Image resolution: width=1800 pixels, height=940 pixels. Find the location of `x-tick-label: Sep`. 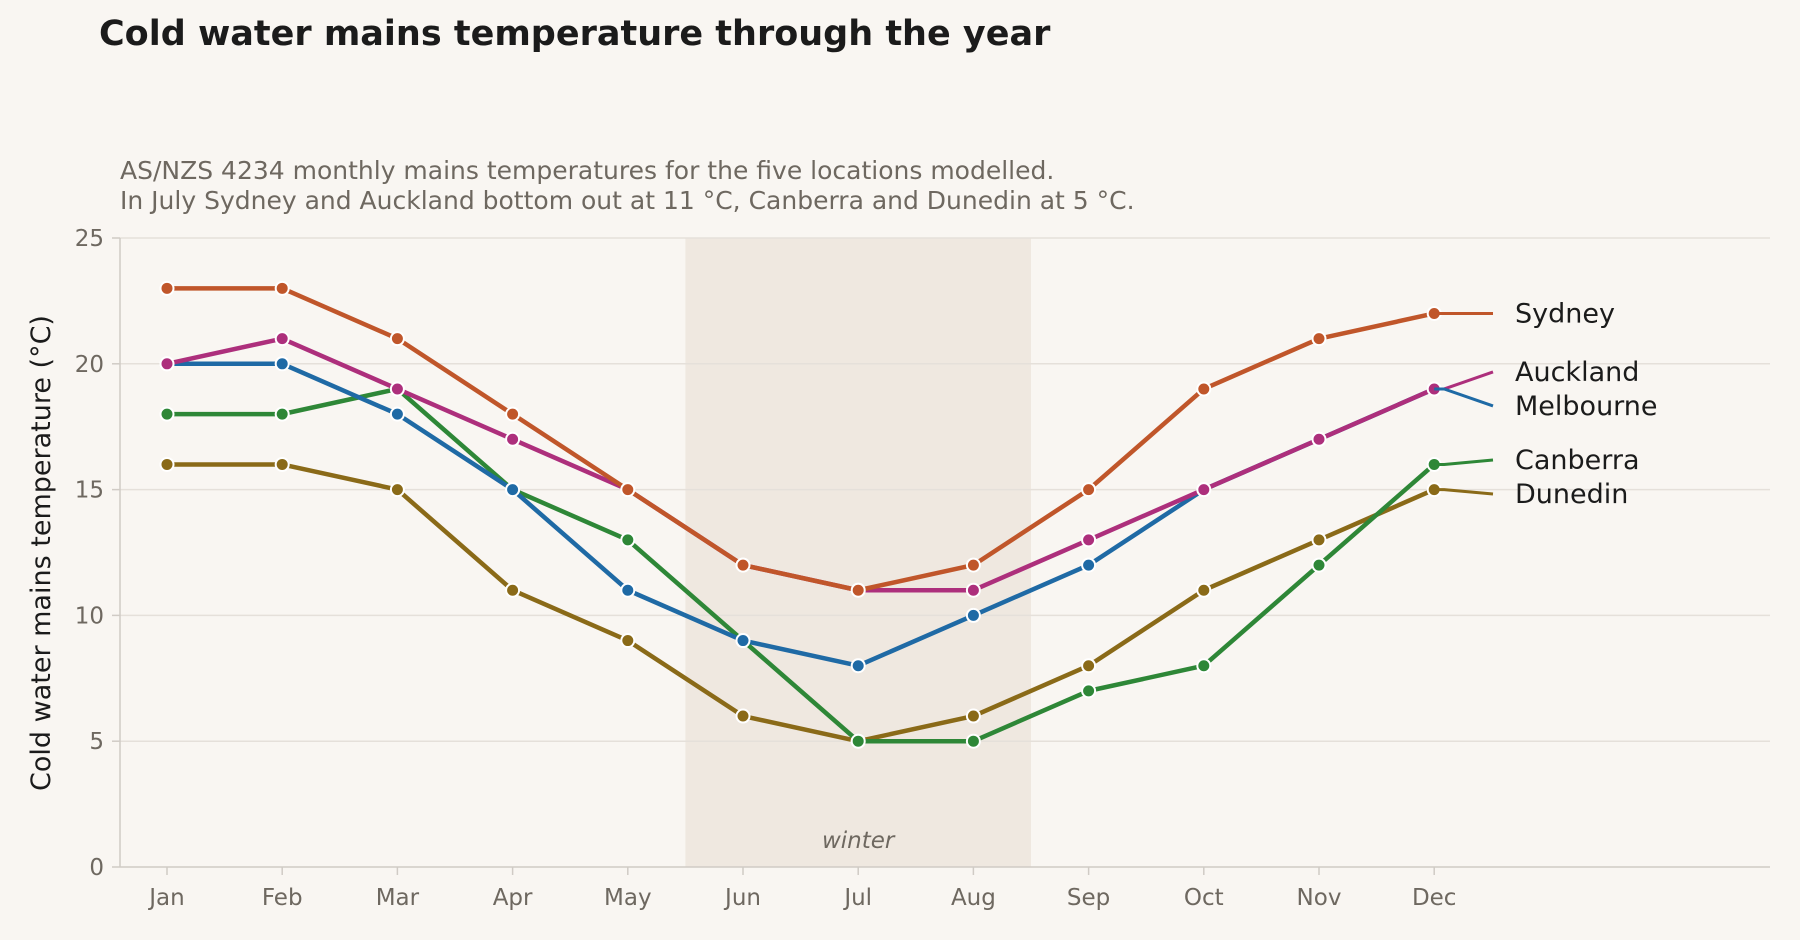

x-tick-label: Sep is located at coordinates (1088, 898).